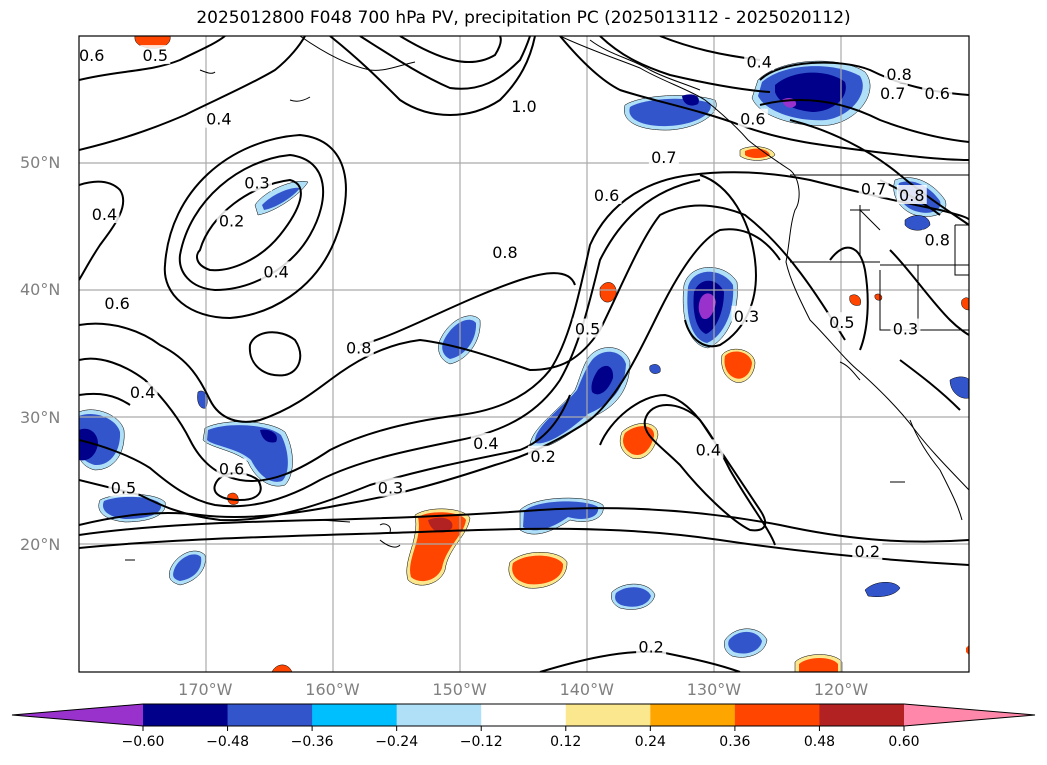 This screenshot has width=1047, height=765. I want to click on lon-label: 170°W, so click(205, 689).